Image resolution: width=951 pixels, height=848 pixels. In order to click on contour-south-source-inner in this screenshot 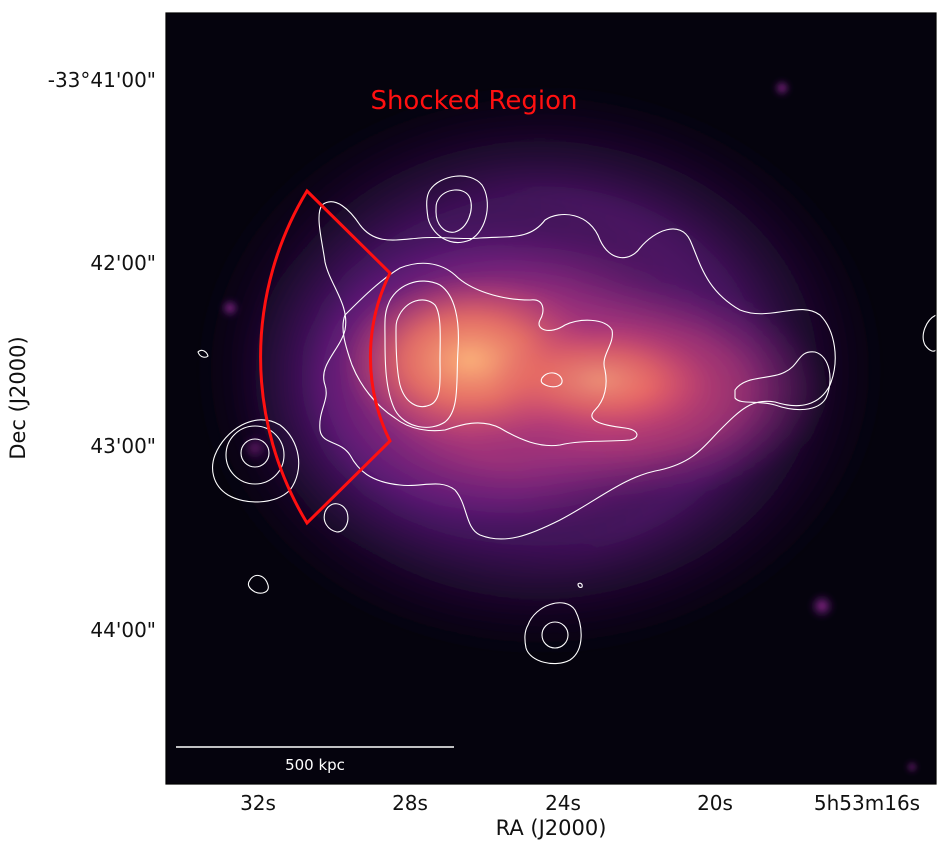, I will do `click(555, 635)`.